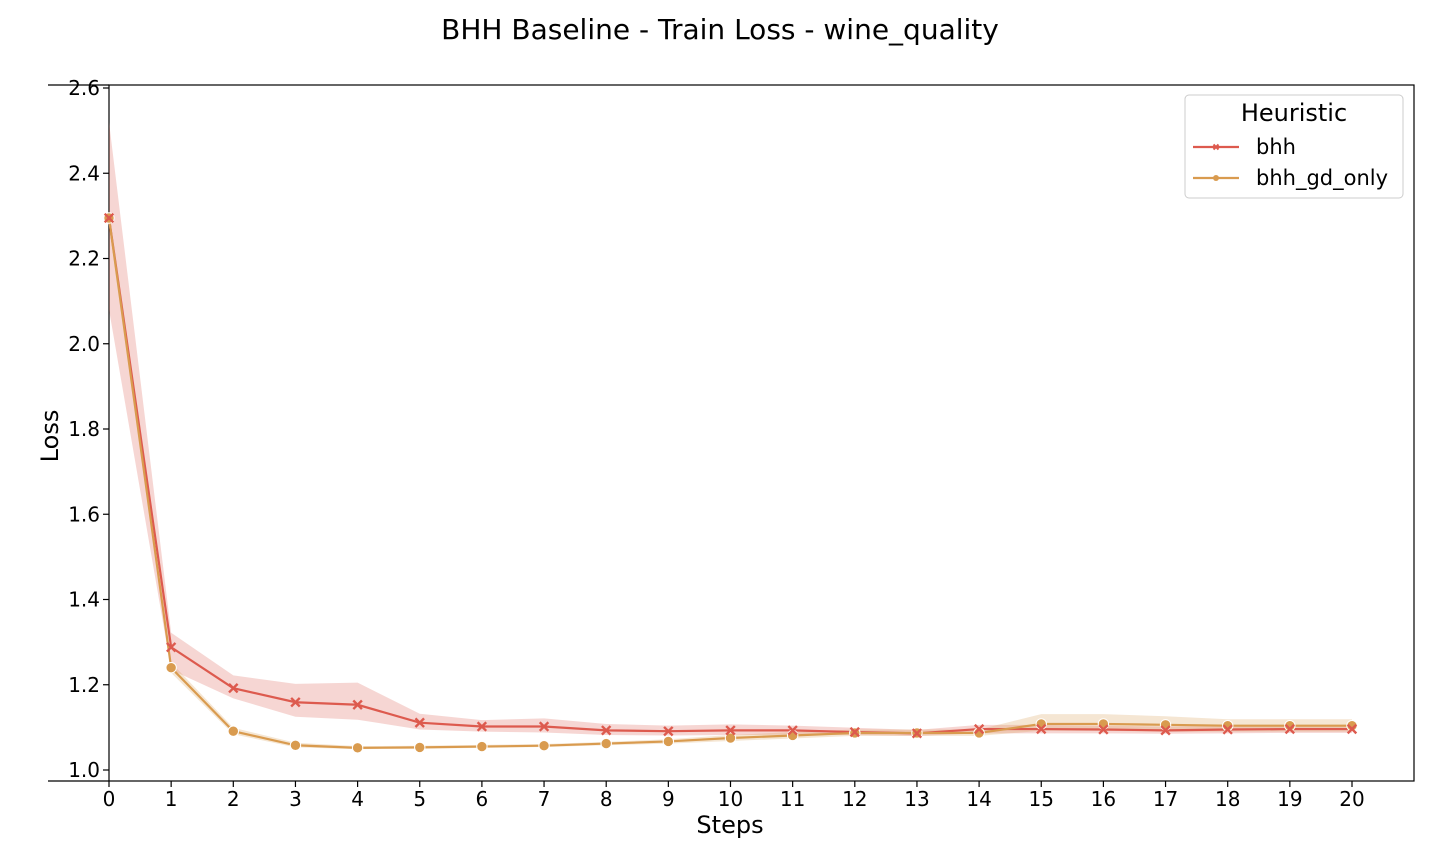  I want to click on x-tick-label: 18, so click(1227, 799).